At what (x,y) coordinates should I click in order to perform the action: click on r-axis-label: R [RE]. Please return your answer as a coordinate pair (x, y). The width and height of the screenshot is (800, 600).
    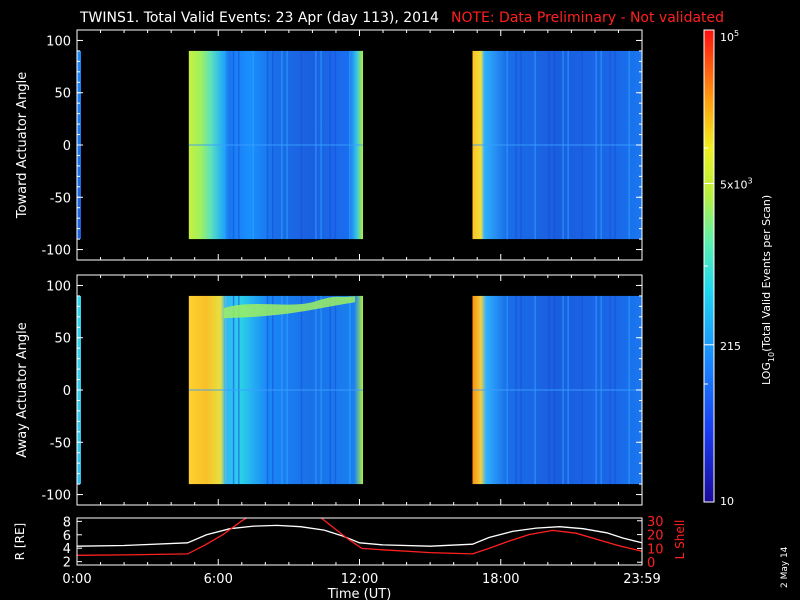
    Looking at the image, I should click on (20, 541).